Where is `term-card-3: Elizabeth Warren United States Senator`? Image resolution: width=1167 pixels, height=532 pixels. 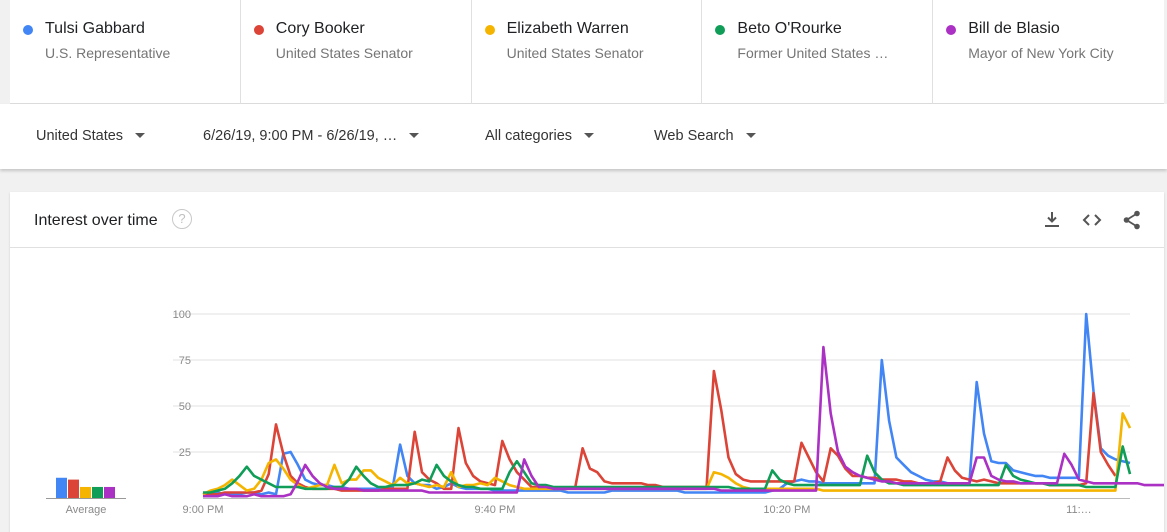
term-card-3: Elizabeth Warren United States Senator is located at coordinates (587, 52).